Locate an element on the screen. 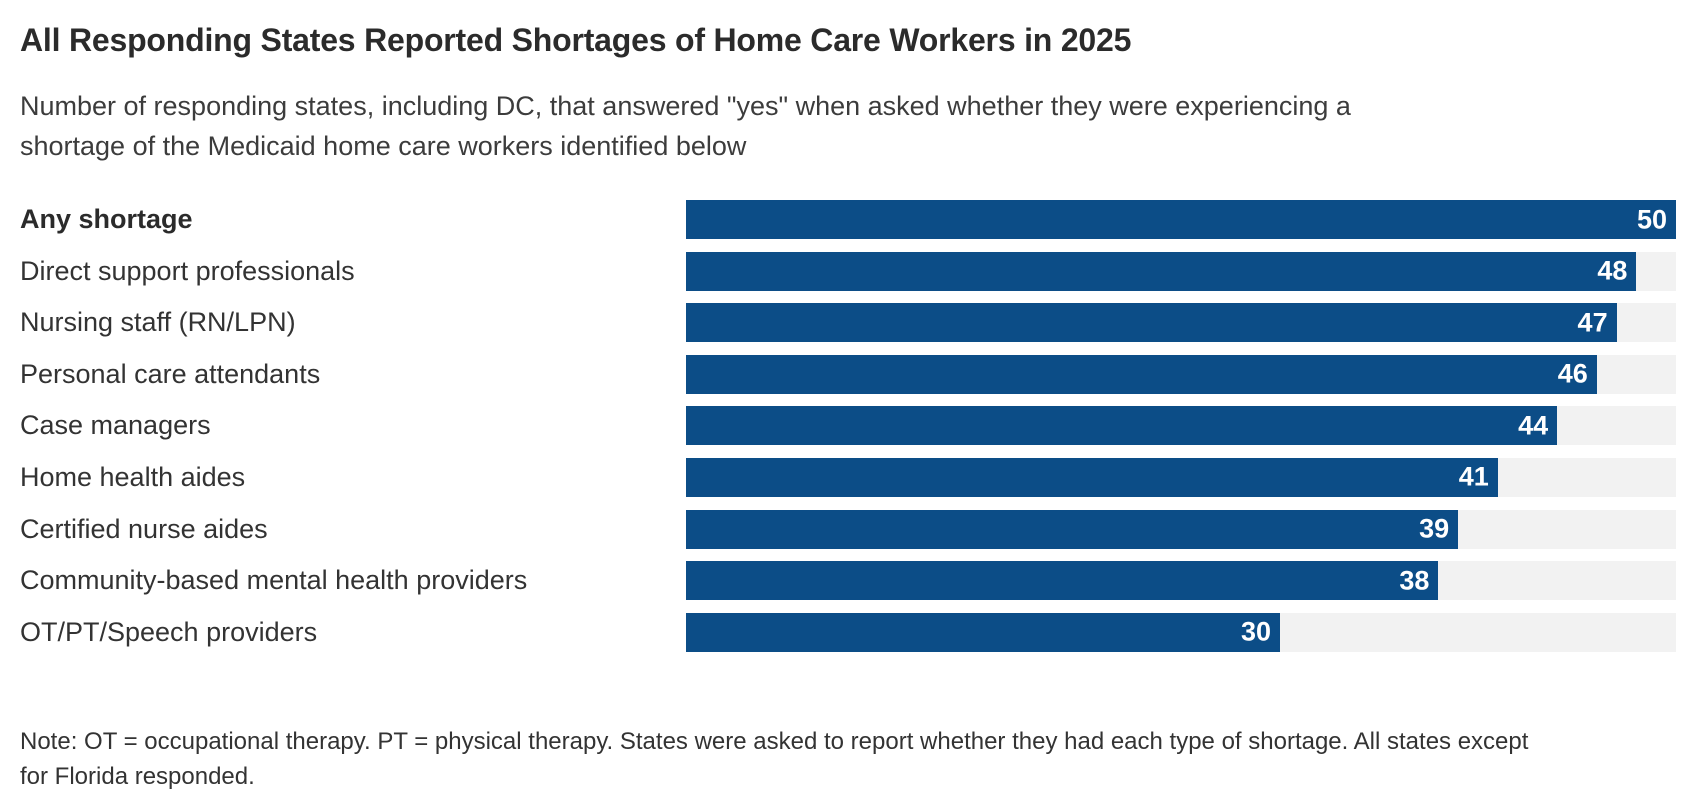 The width and height of the screenshot is (1698, 812). bar-label: OT/PT/Speech providers is located at coordinates (169, 631).